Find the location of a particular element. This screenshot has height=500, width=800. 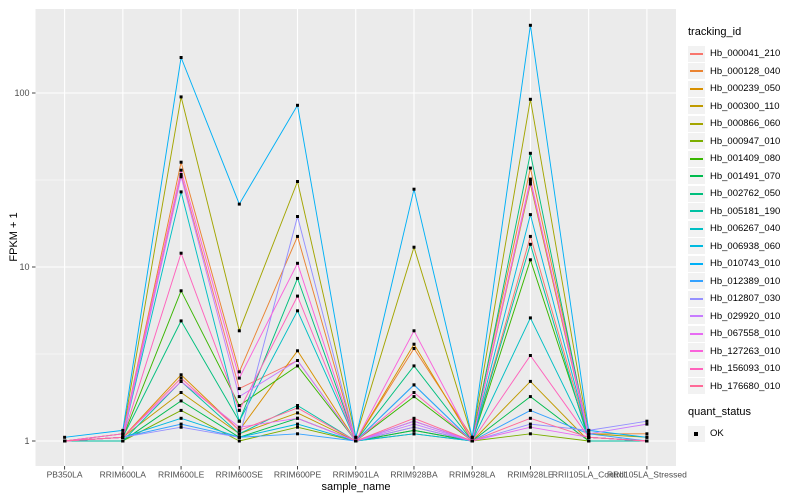

legend-item: Hb_000041_210 is located at coordinates (744, 54).